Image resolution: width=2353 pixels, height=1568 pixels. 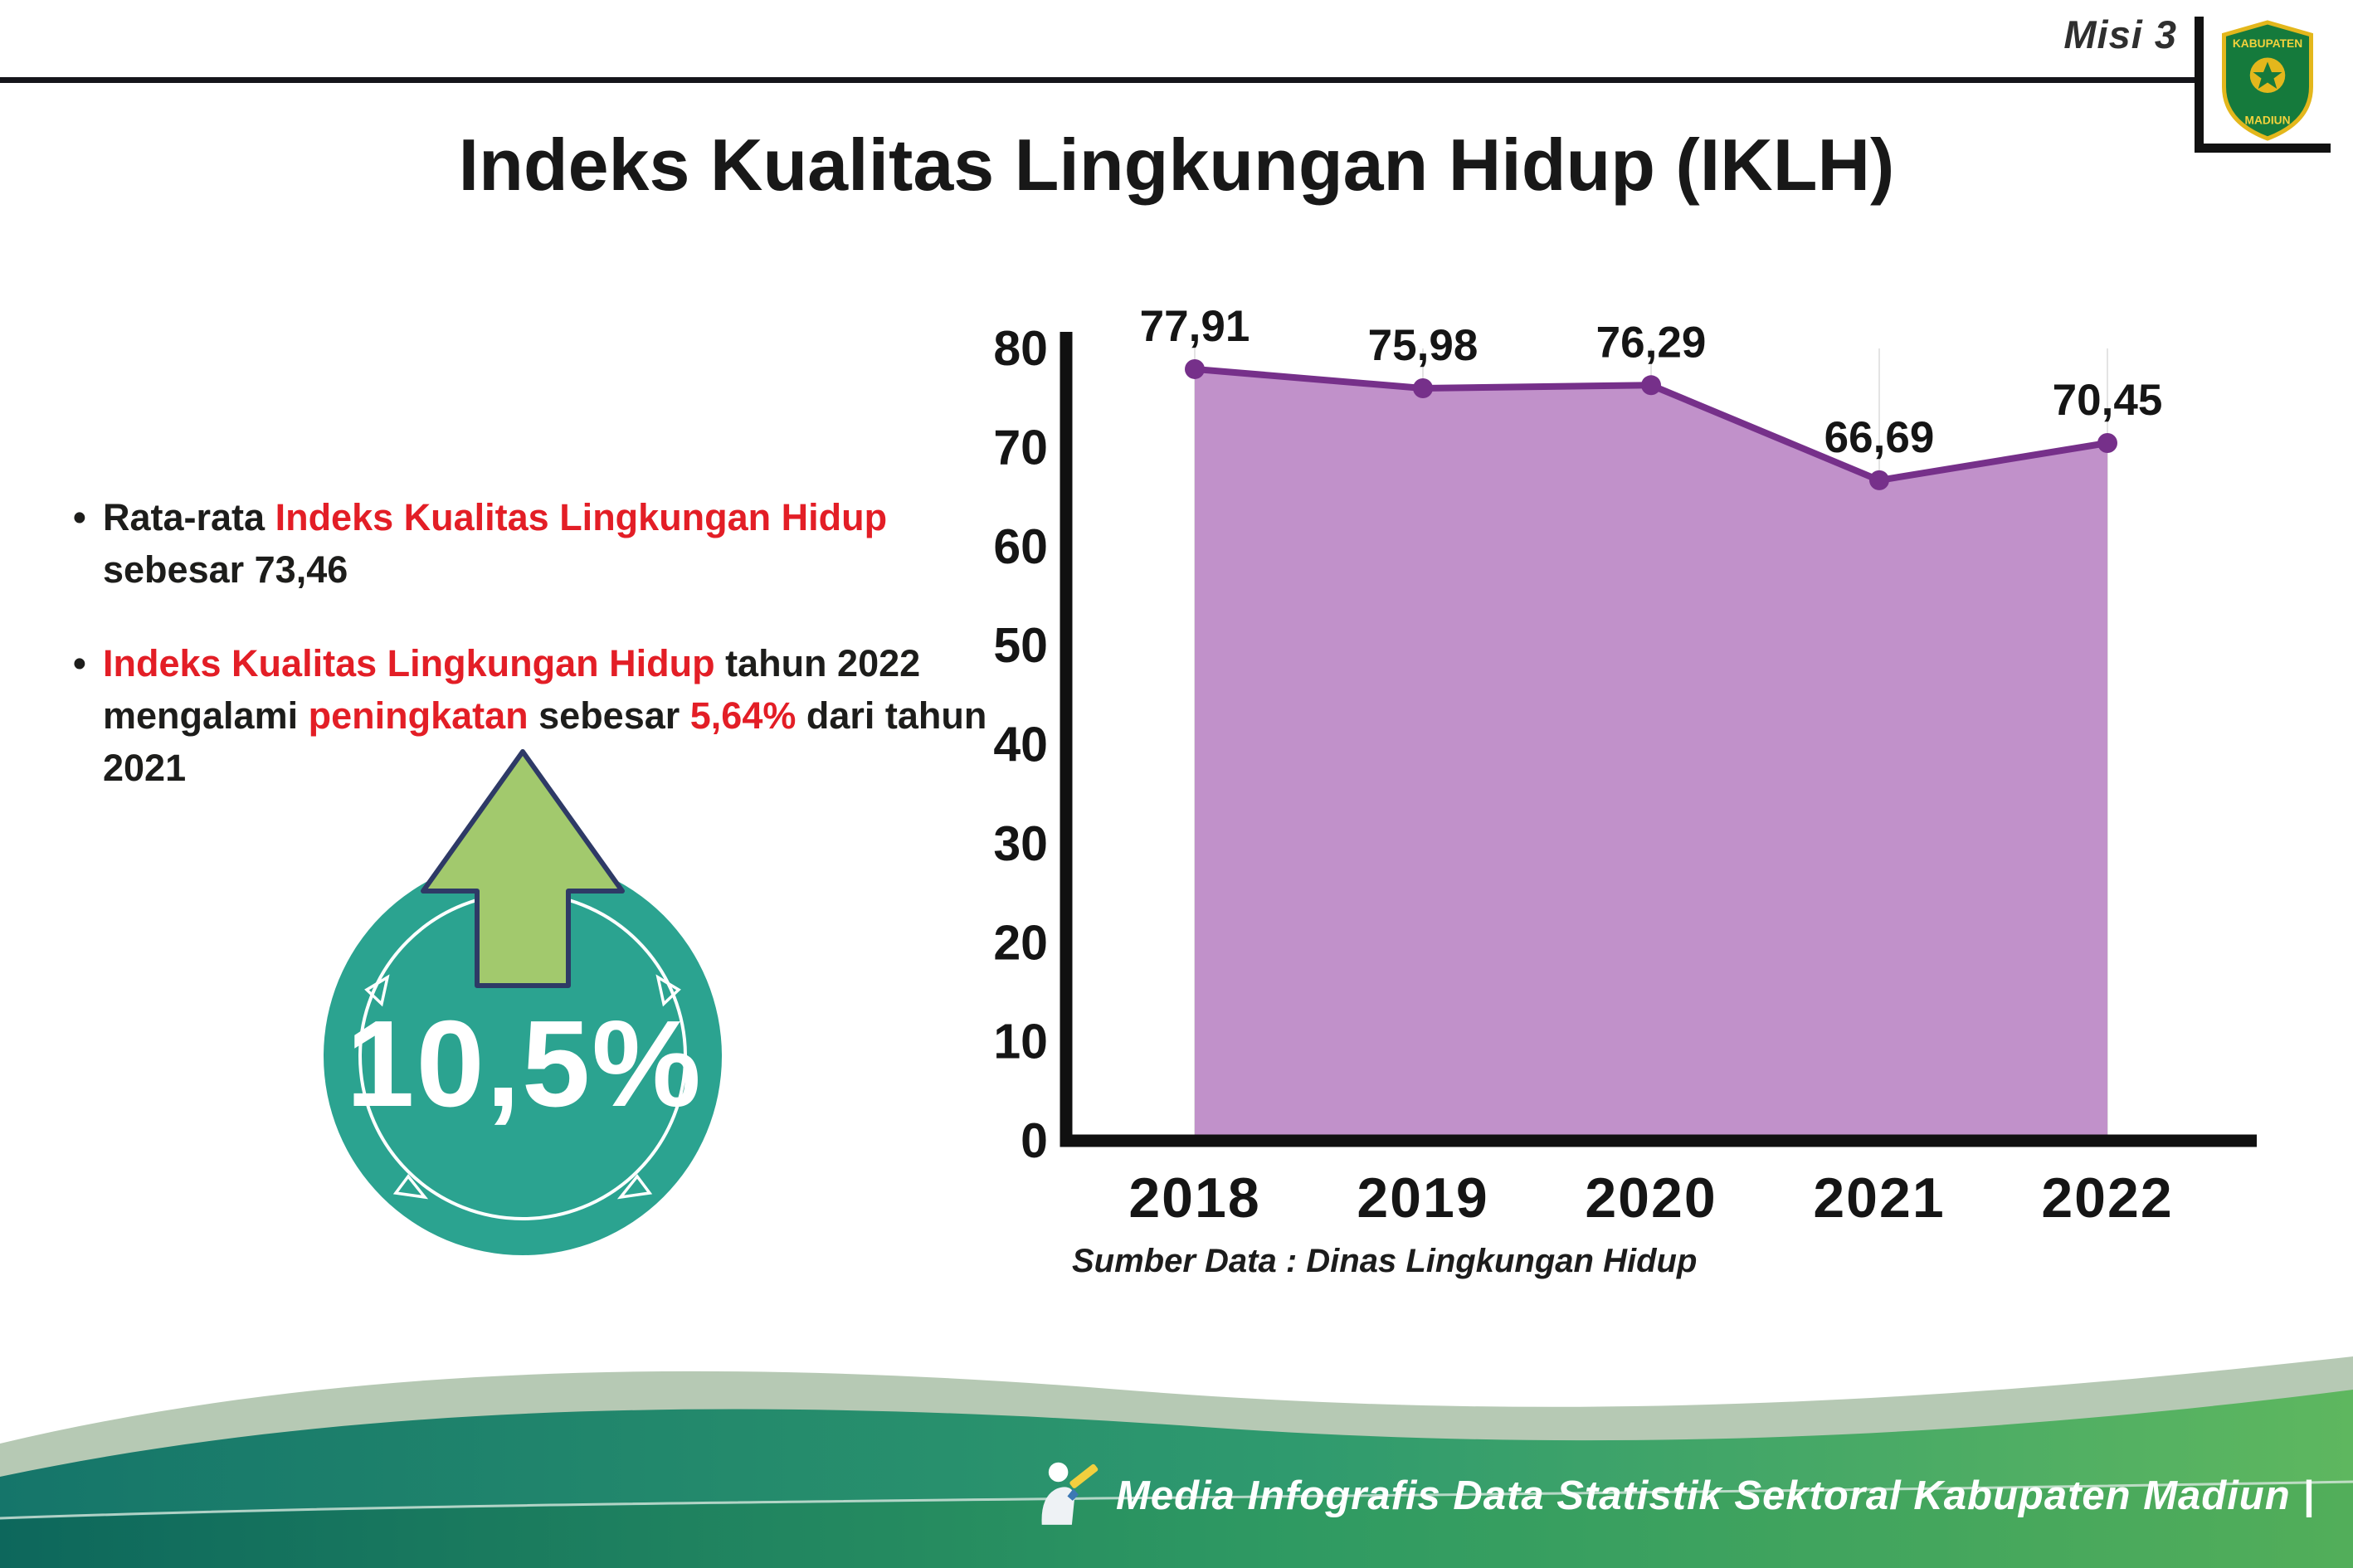 I want to click on x-tick-label: 2020, so click(x=1651, y=1198).